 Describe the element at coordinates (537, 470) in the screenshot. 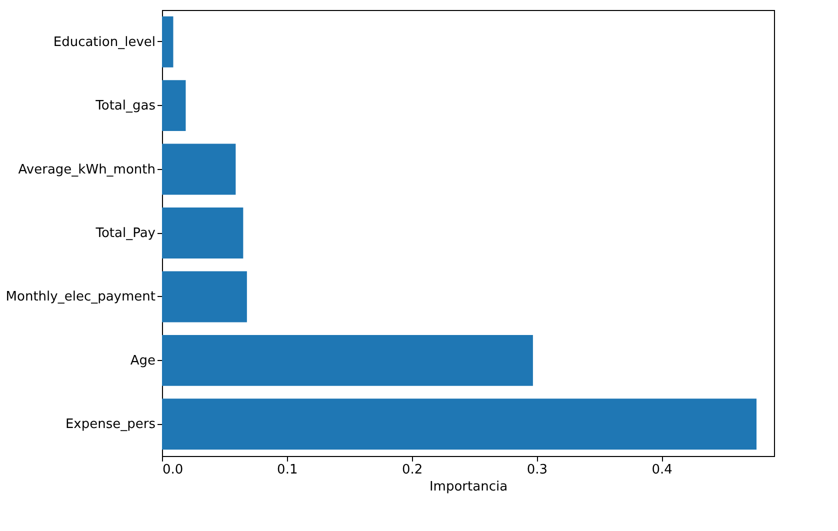

I see `x-tick-label: 0.3` at that location.